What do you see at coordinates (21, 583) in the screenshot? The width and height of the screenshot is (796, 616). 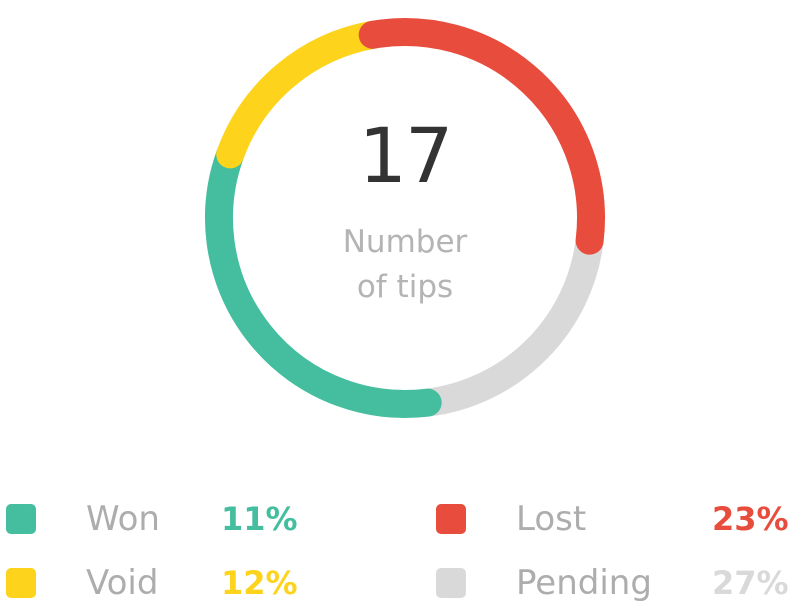 I see `void-swatch` at bounding box center [21, 583].